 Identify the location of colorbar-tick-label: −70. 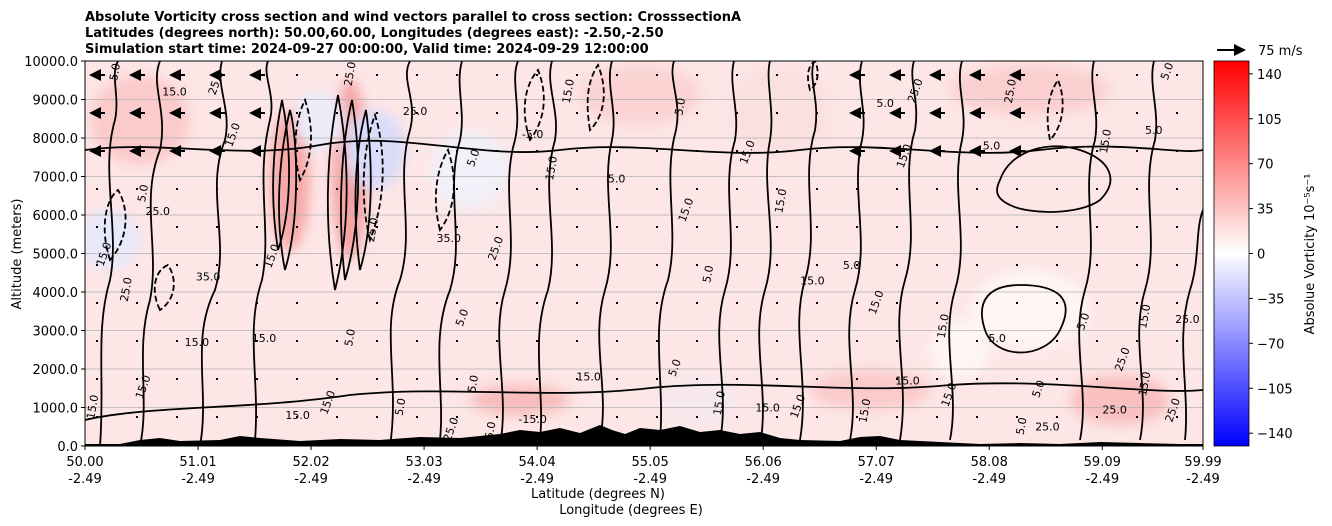
(1270, 344).